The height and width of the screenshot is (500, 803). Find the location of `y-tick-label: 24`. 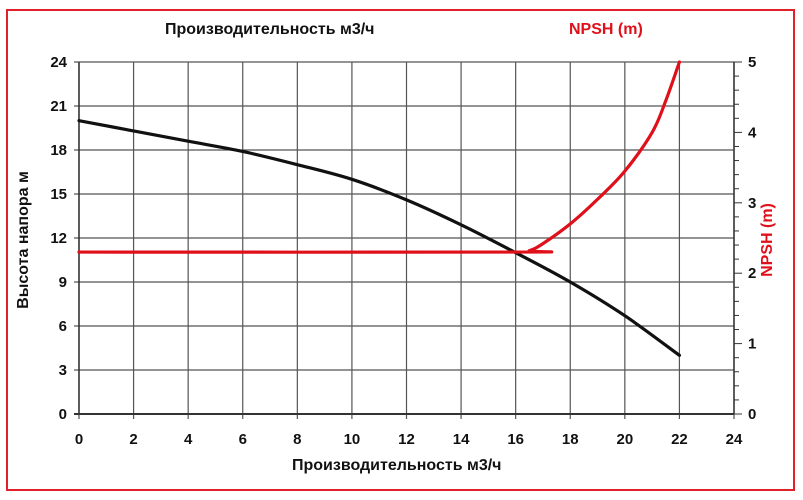

y-tick-label: 24 is located at coordinates (58, 62).